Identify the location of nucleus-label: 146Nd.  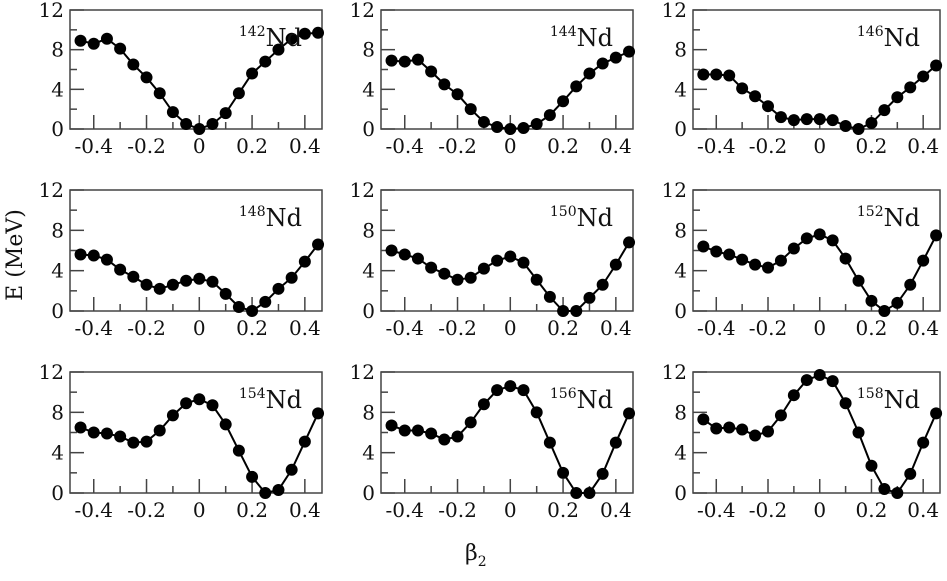
(888, 38).